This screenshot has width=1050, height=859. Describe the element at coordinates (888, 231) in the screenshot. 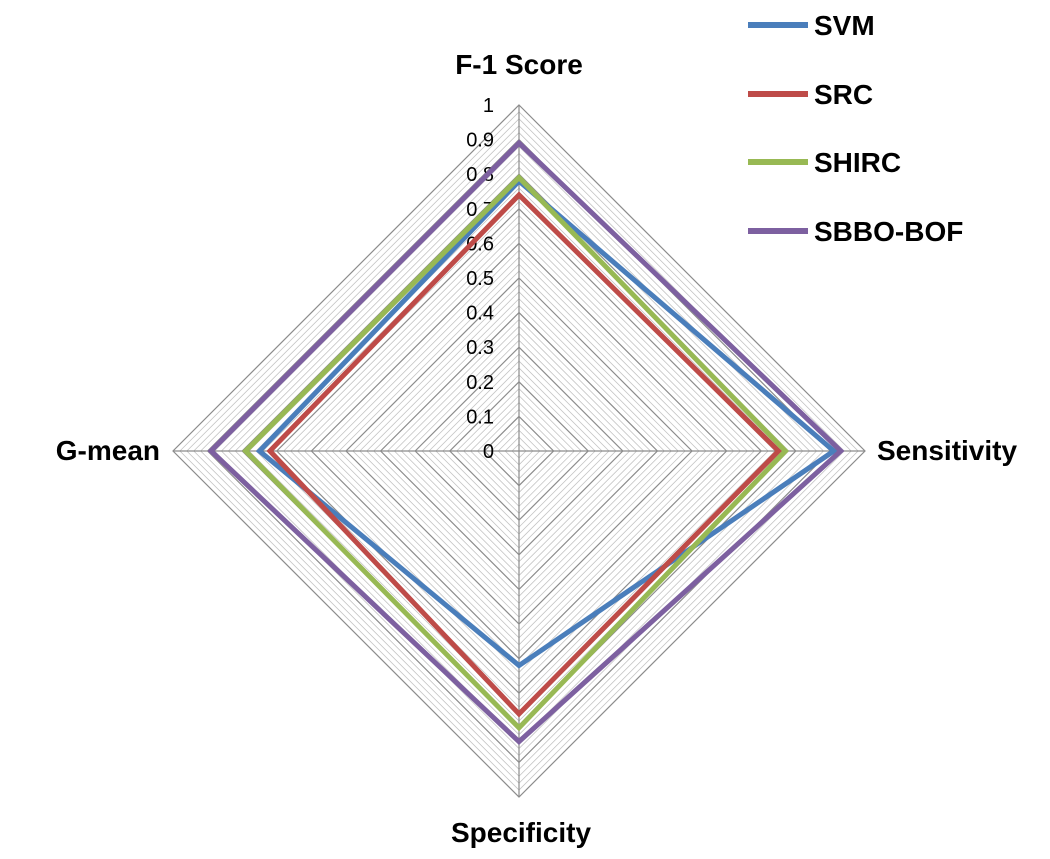

I see `legend-label-sbbo-bof: SBBO-BOF` at that location.